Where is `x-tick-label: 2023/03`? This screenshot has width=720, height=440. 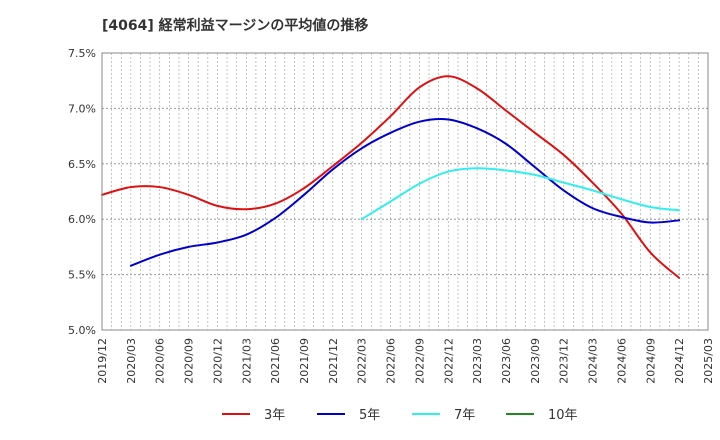
x-tick-label: 2023/03 is located at coordinates (477, 361).